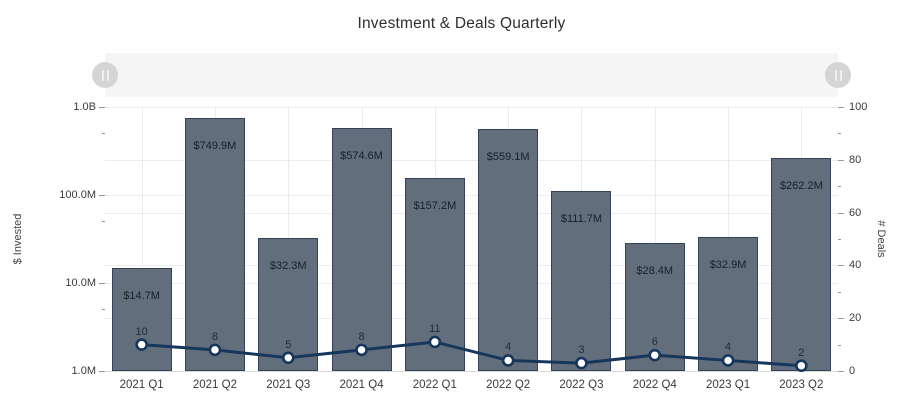  I want to click on x-axis-tick-label: 2023 Q2, so click(801, 385).